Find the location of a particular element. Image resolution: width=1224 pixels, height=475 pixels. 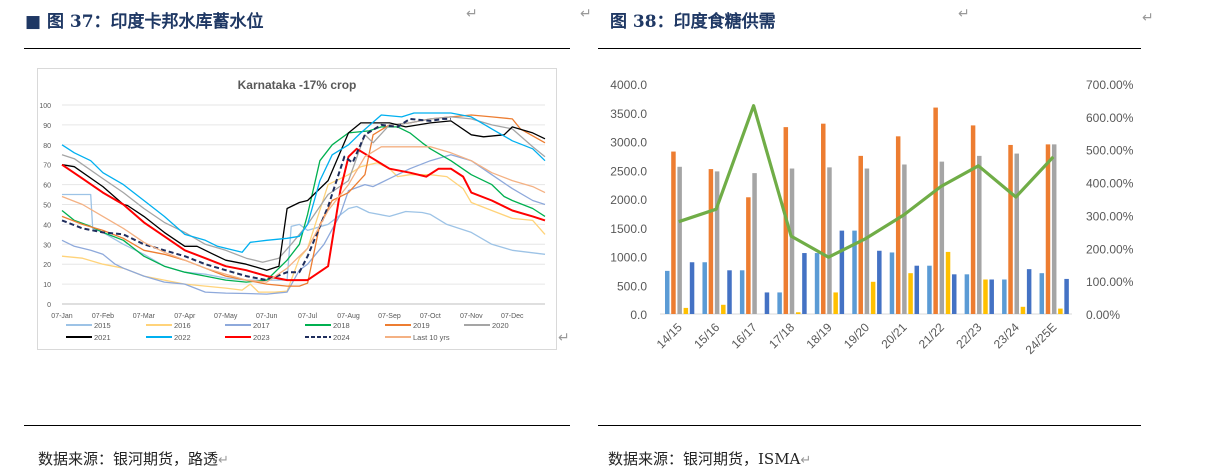

right-figure-title: 图 38：印度食糖供需 is located at coordinates (693, 22).